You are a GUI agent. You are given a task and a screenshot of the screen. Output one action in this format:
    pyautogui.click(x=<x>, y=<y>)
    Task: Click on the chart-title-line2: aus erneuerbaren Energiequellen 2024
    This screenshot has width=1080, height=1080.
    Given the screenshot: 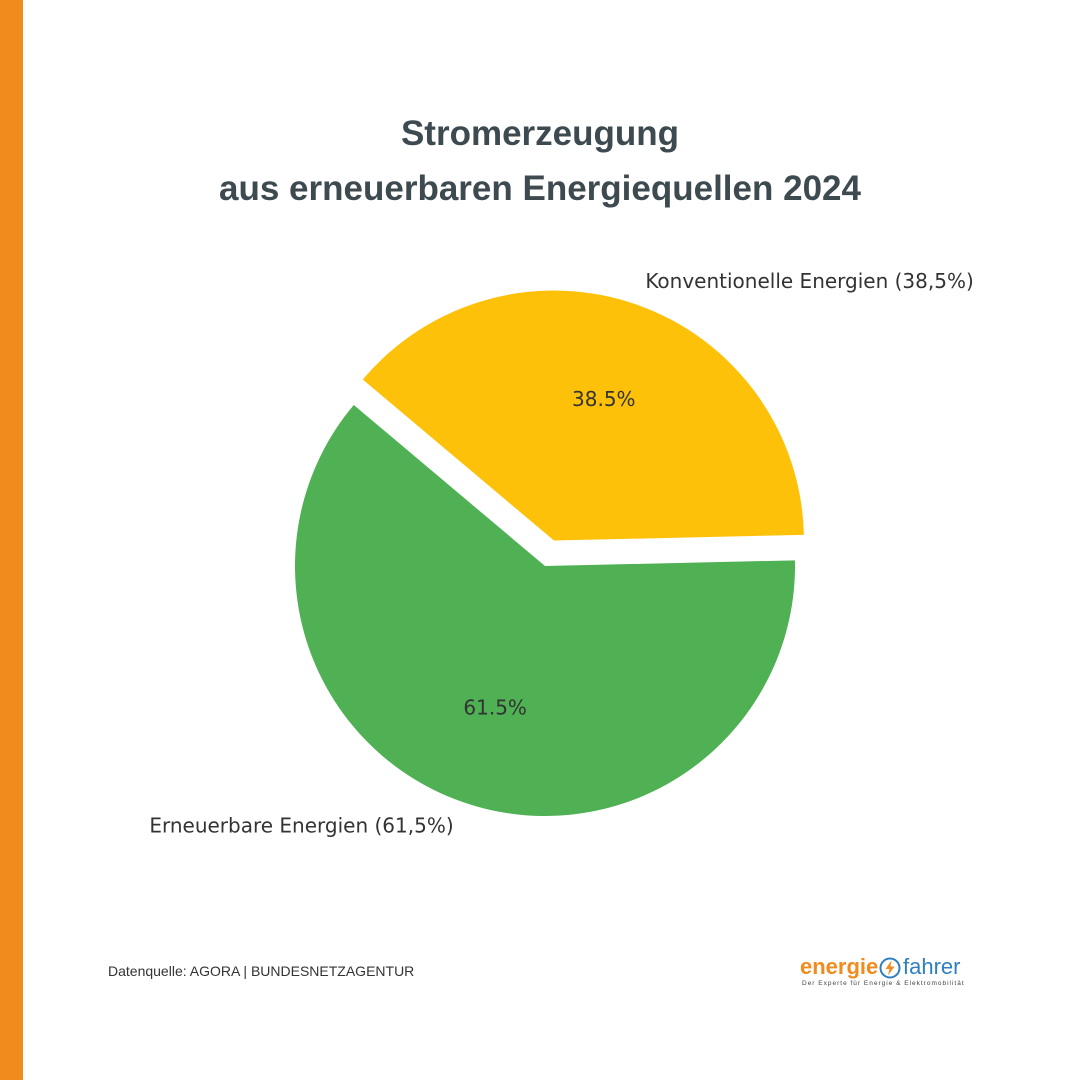 What is the action you would take?
    pyautogui.click(x=540, y=188)
    